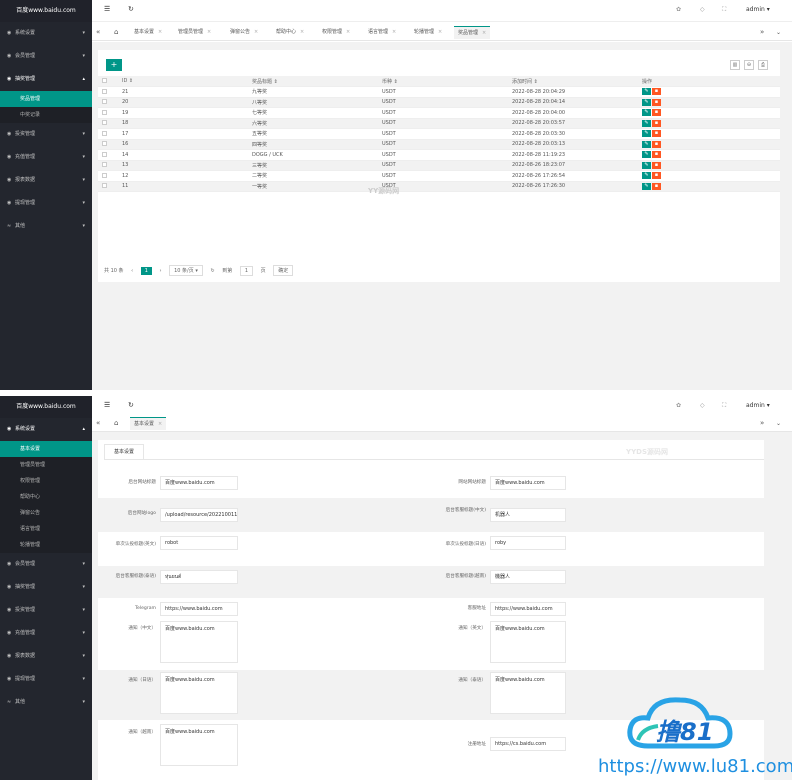 The height and width of the screenshot is (780, 792). I want to click on field-input: 机器人, so click(528, 515).